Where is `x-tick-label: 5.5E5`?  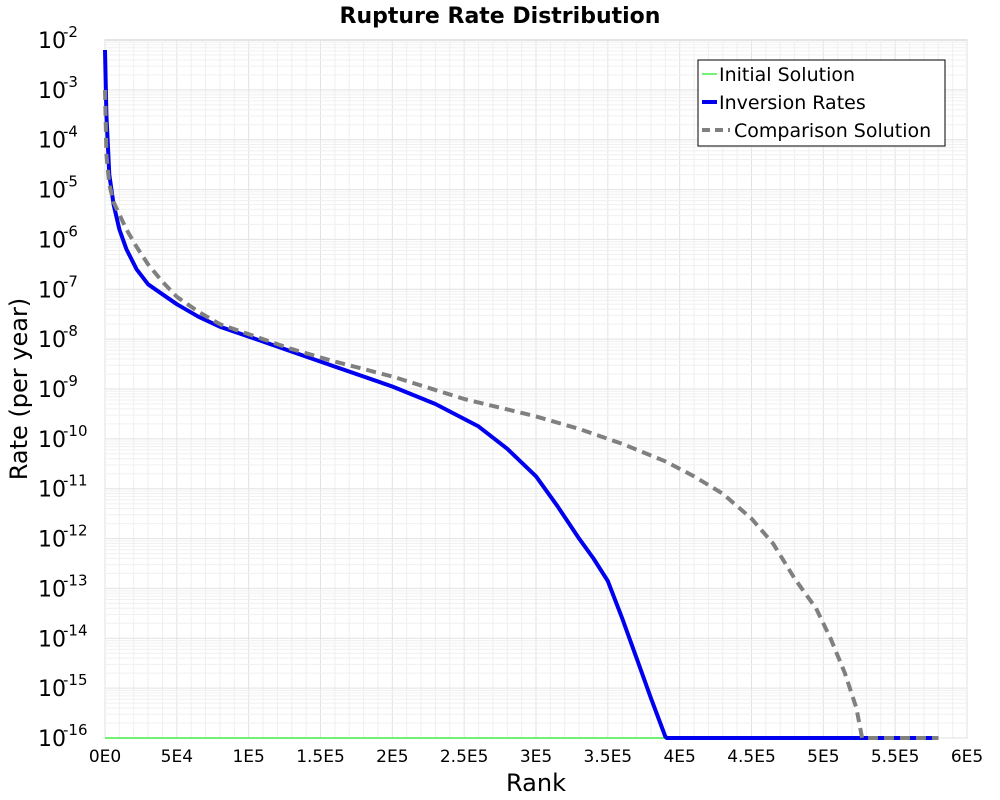 x-tick-label: 5.5E5 is located at coordinates (895, 757).